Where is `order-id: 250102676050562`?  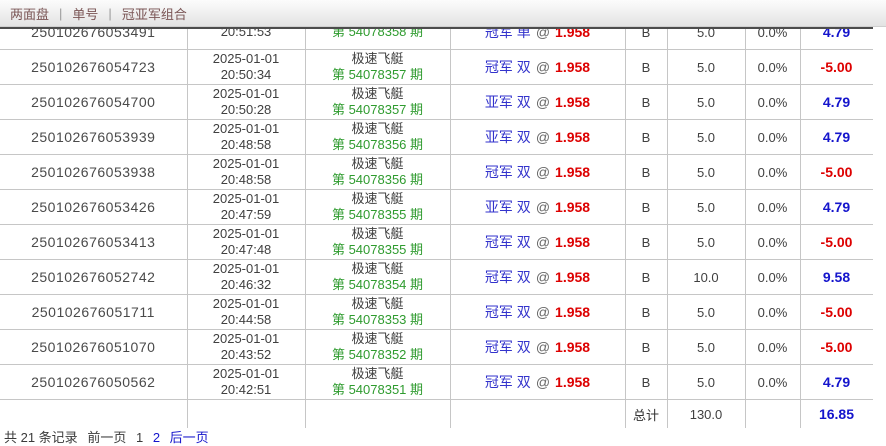
order-id: 250102676050562 is located at coordinates (93, 382).